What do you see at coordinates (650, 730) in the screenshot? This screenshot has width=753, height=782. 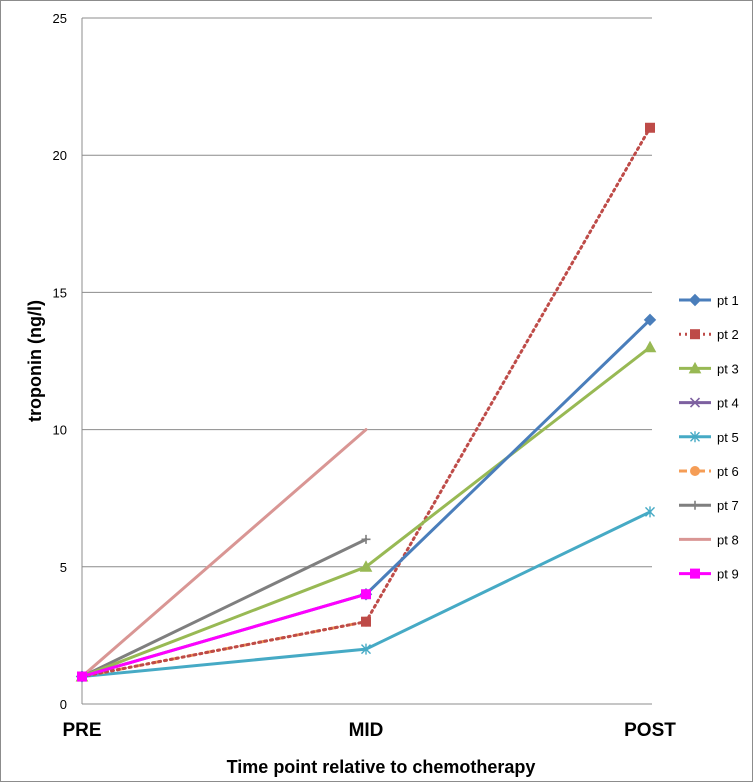 I see `x-tick-label: POST` at bounding box center [650, 730].